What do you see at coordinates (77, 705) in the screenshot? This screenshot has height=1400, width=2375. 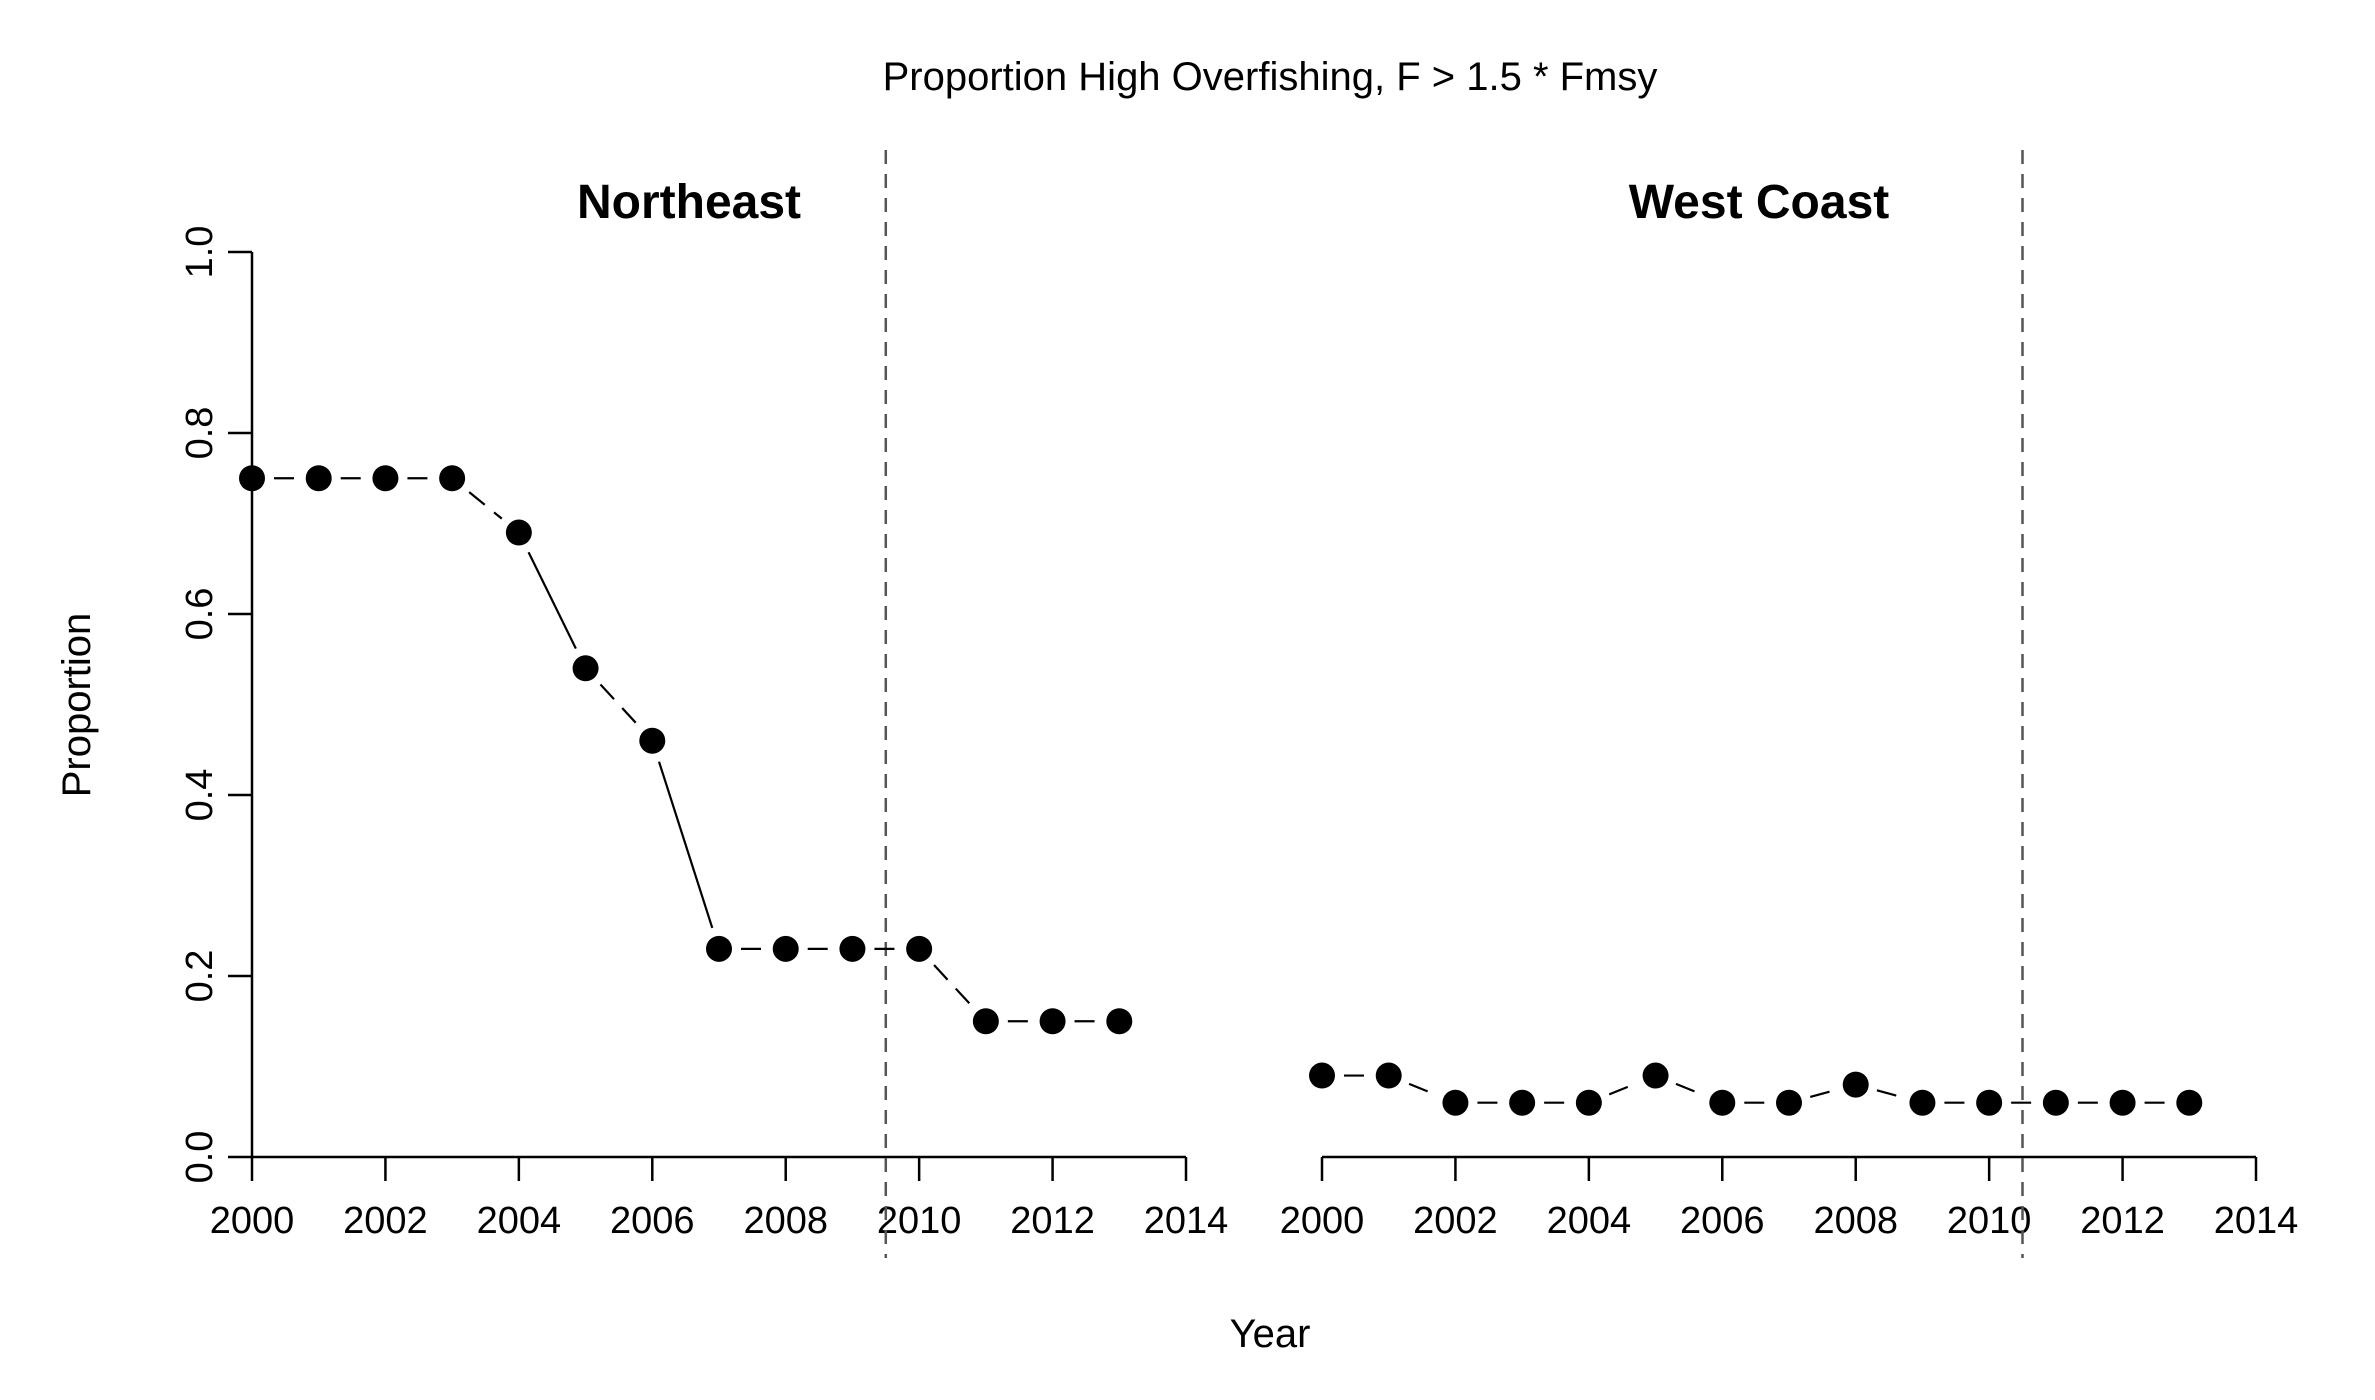 I see `y-axis-label: Proportion` at bounding box center [77, 705].